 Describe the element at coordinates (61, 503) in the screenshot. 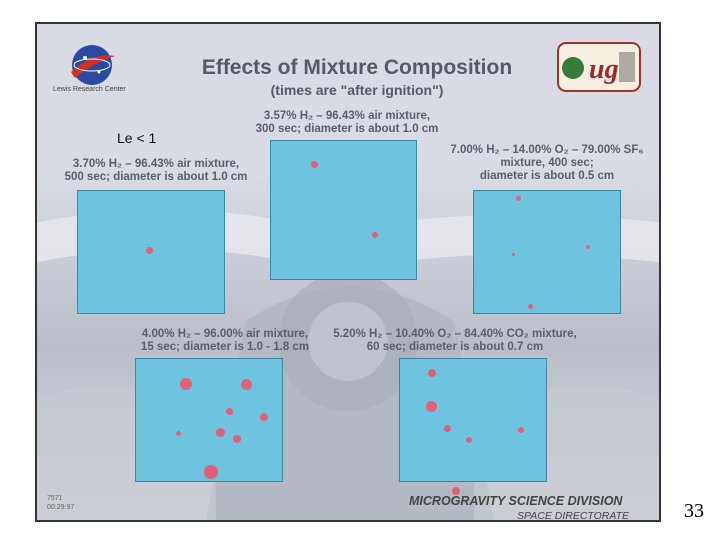

I see `time-stamp: 7571 00:29:97` at that location.